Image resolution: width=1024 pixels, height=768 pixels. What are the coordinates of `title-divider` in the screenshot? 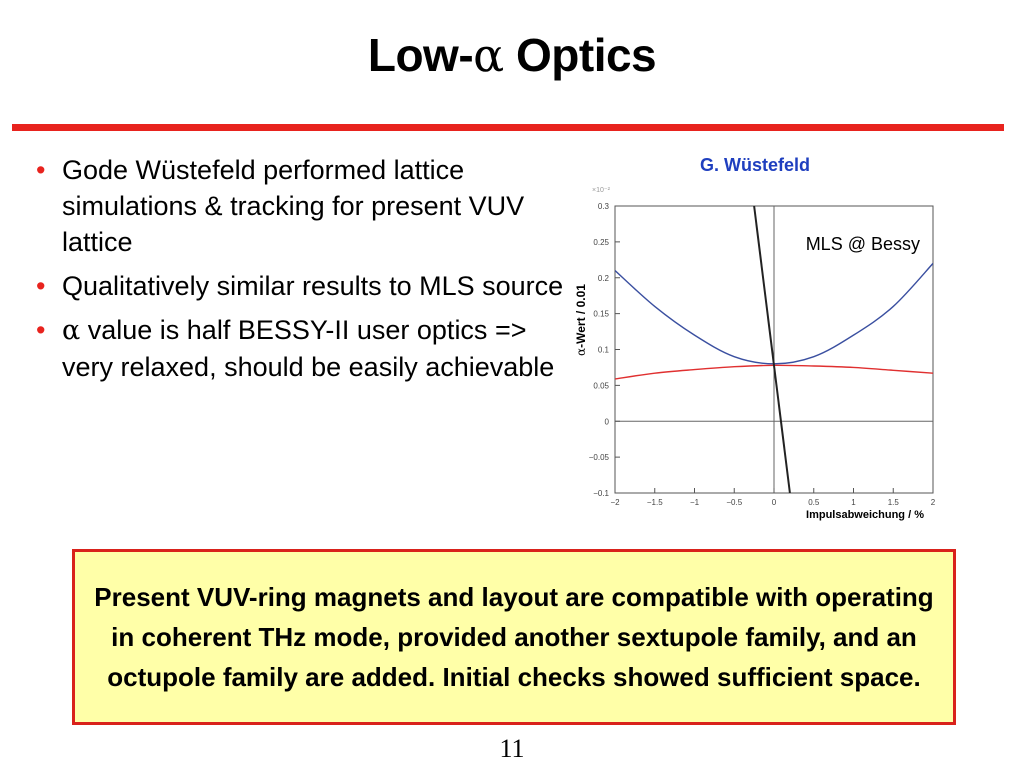 It's located at (508, 127).